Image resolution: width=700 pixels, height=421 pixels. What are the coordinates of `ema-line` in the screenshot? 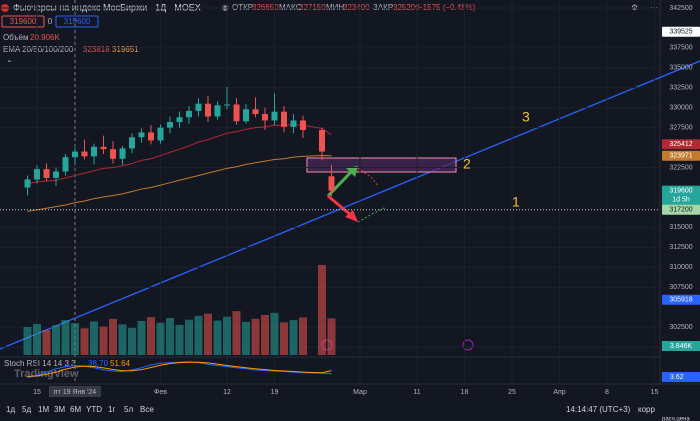 It's located at (179, 153).